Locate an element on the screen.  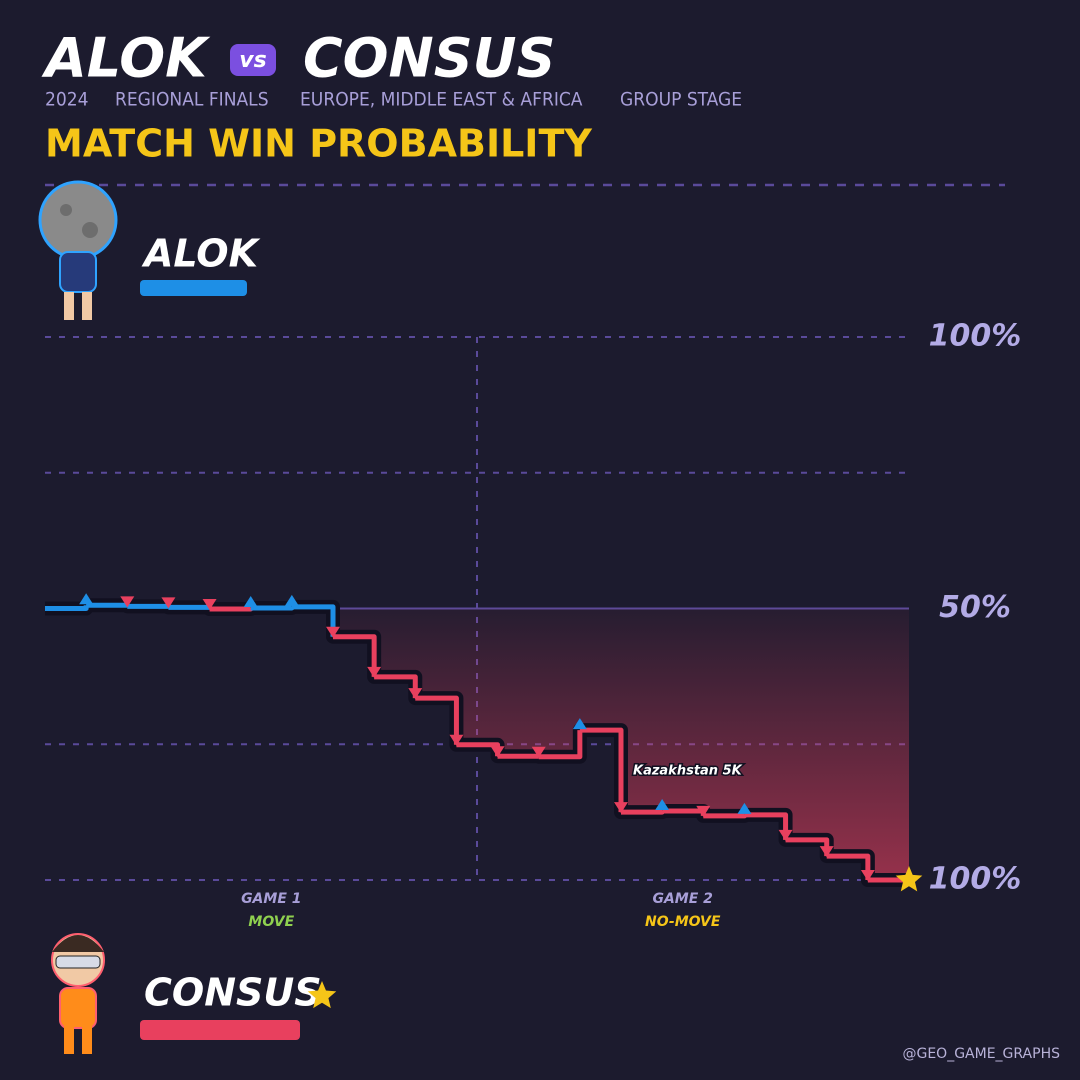
subtitle-item: REGIONAL FINALS is located at coordinates (192, 100).